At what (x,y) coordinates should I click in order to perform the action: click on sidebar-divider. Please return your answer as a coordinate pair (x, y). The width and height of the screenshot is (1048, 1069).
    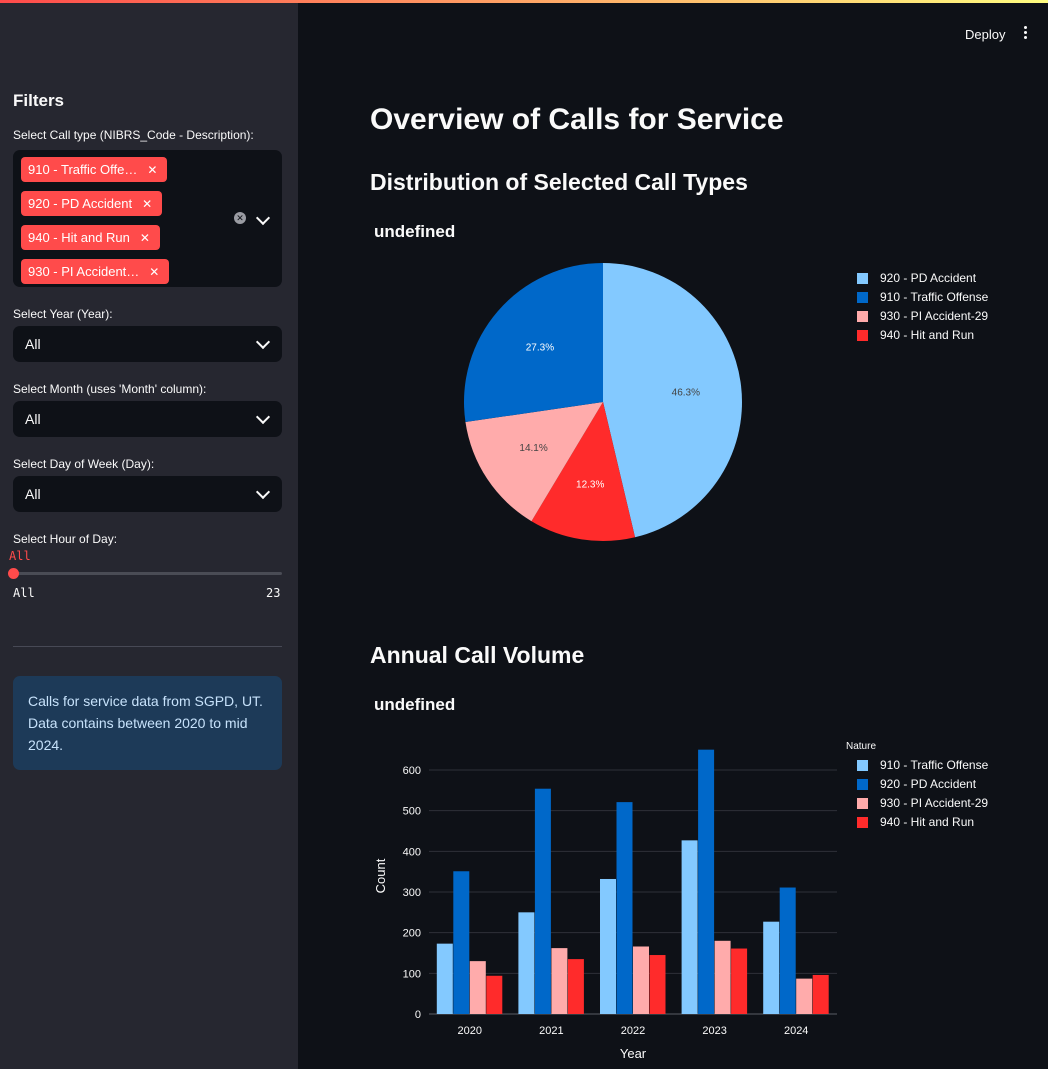
    Looking at the image, I should click on (147, 646).